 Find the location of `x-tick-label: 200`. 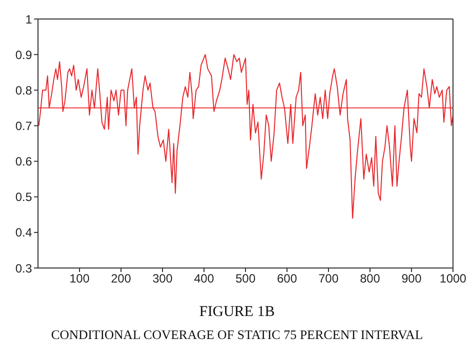

x-tick-label: 200 is located at coordinates (121, 279).